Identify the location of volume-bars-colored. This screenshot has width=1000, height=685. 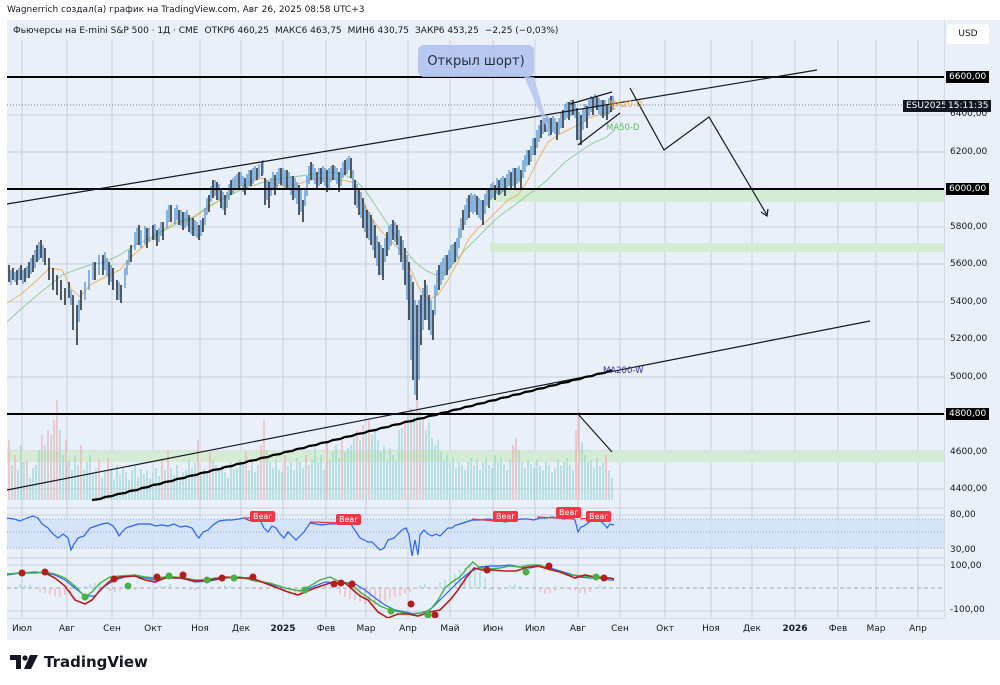
(310, 447).